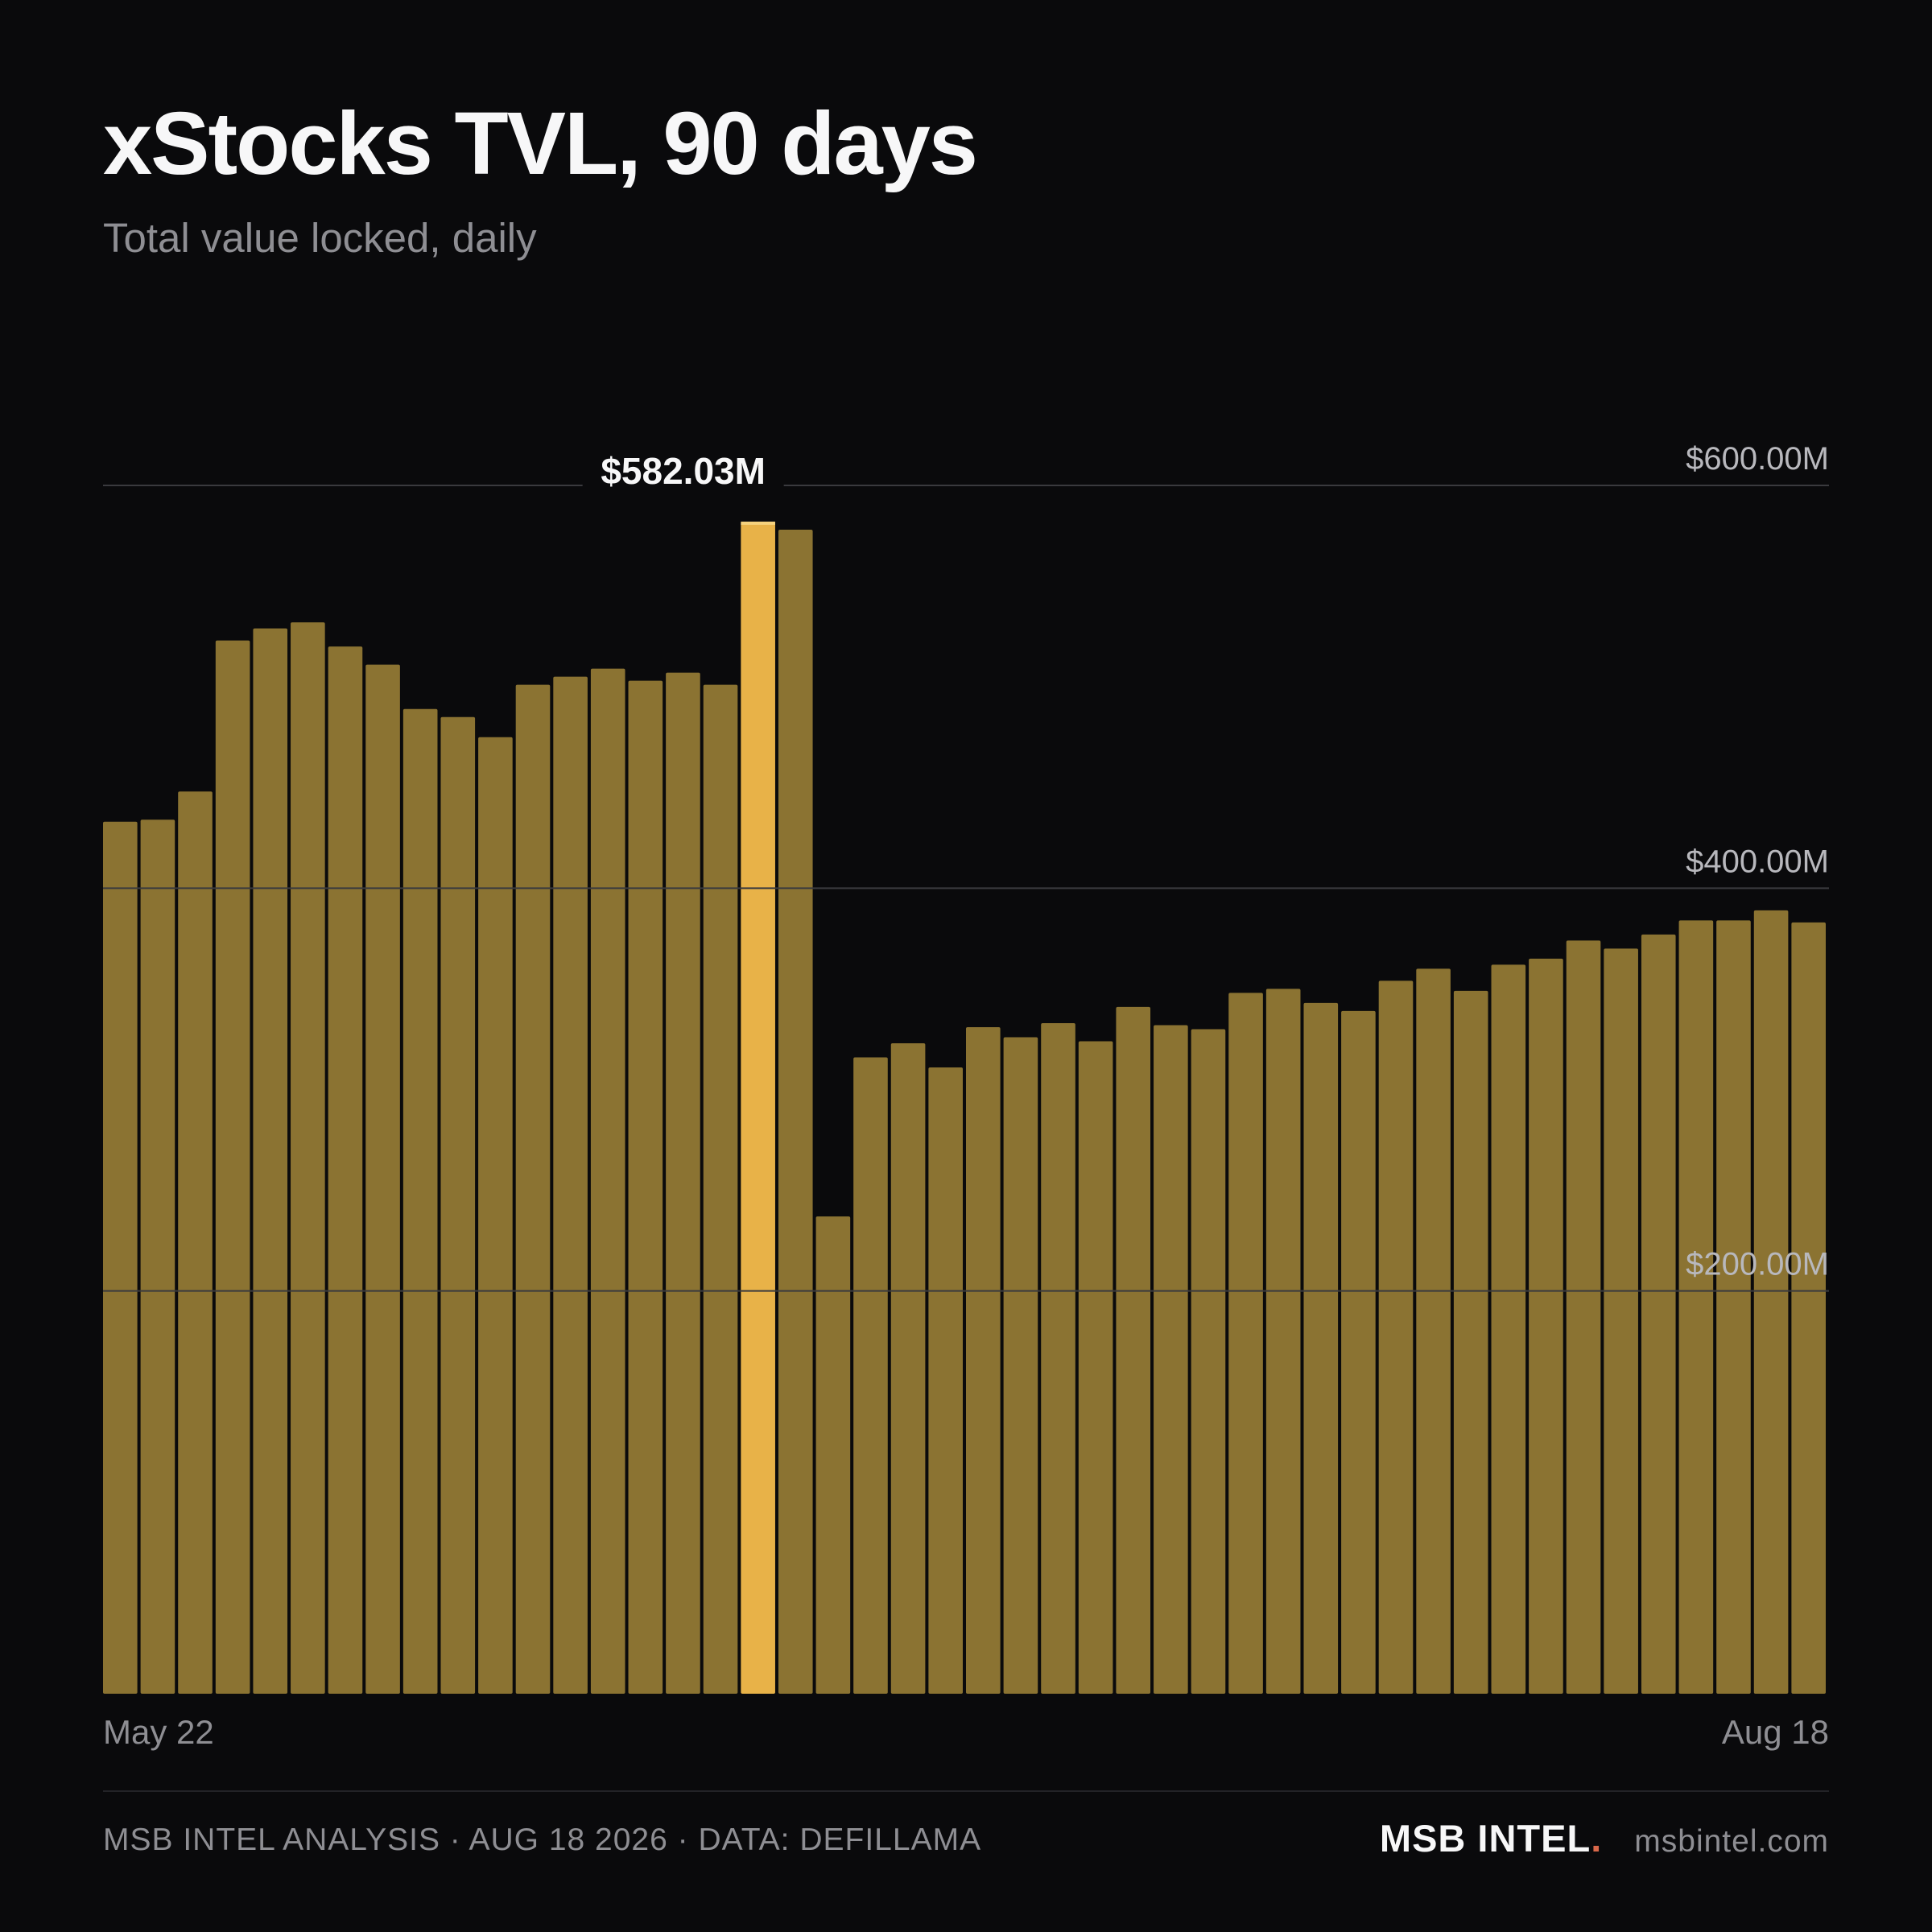 Image resolution: width=1932 pixels, height=1932 pixels. Describe the element at coordinates (1731, 1841) in the screenshot. I see `site-url: msbintel.com` at that location.